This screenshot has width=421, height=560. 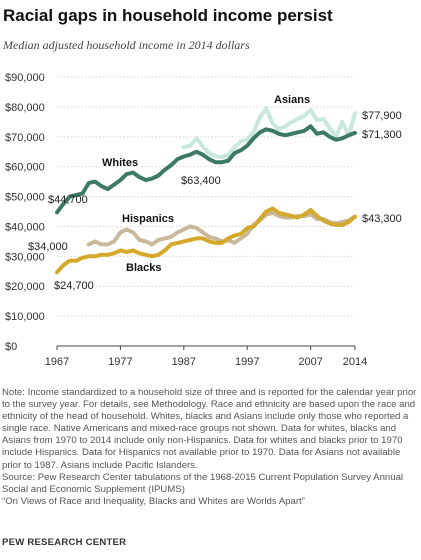 What do you see at coordinates (57, 362) in the screenshot?
I see `x-tick-label: 1967` at bounding box center [57, 362].